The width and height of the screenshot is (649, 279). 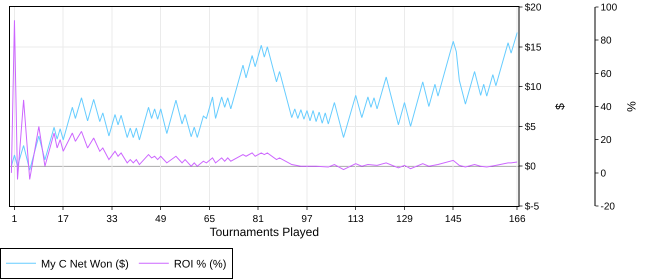 What do you see at coordinates (606, 107) in the screenshot?
I see `y2-tick-label: 40` at bounding box center [606, 107].